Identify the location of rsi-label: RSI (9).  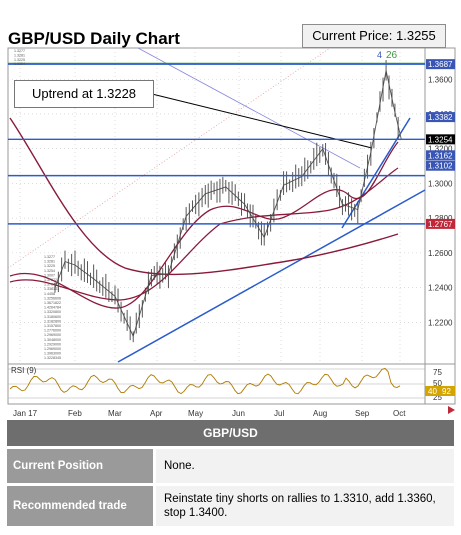
(24, 370).